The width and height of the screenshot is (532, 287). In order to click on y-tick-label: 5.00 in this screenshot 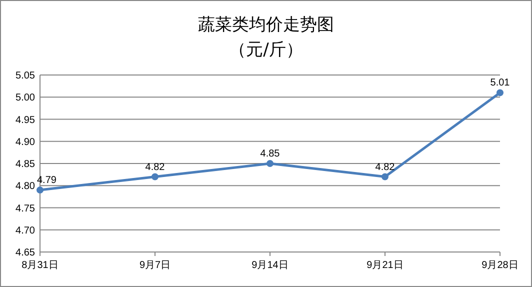, I will do `click(26, 98)`.